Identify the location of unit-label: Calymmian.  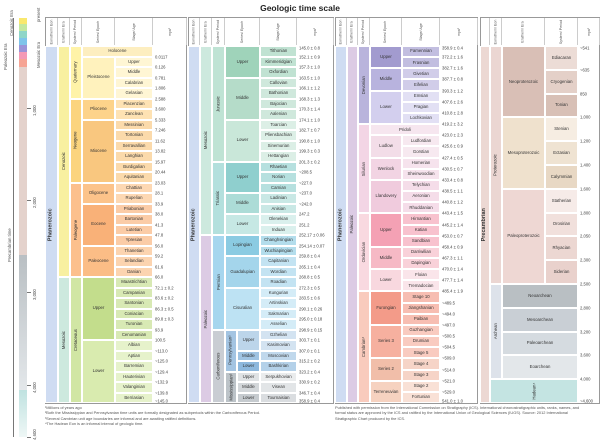
(561, 176).